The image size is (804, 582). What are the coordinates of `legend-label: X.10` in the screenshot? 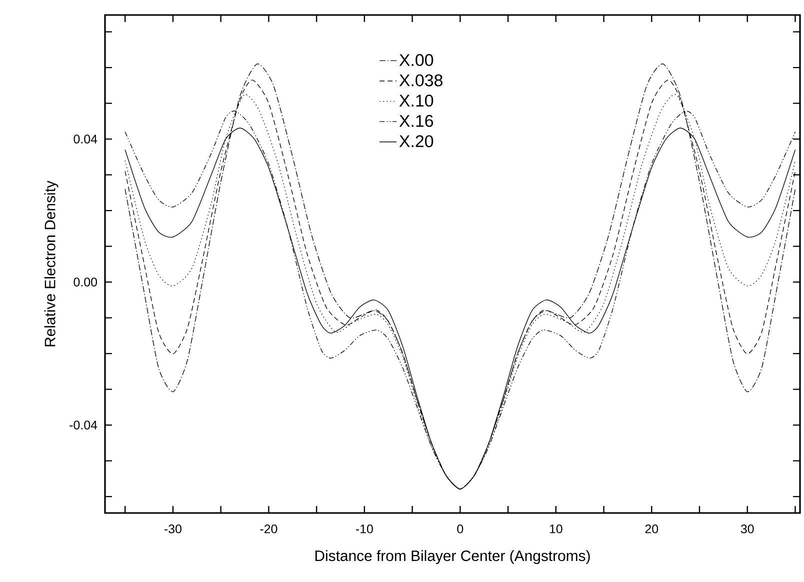 It's located at (416, 100).